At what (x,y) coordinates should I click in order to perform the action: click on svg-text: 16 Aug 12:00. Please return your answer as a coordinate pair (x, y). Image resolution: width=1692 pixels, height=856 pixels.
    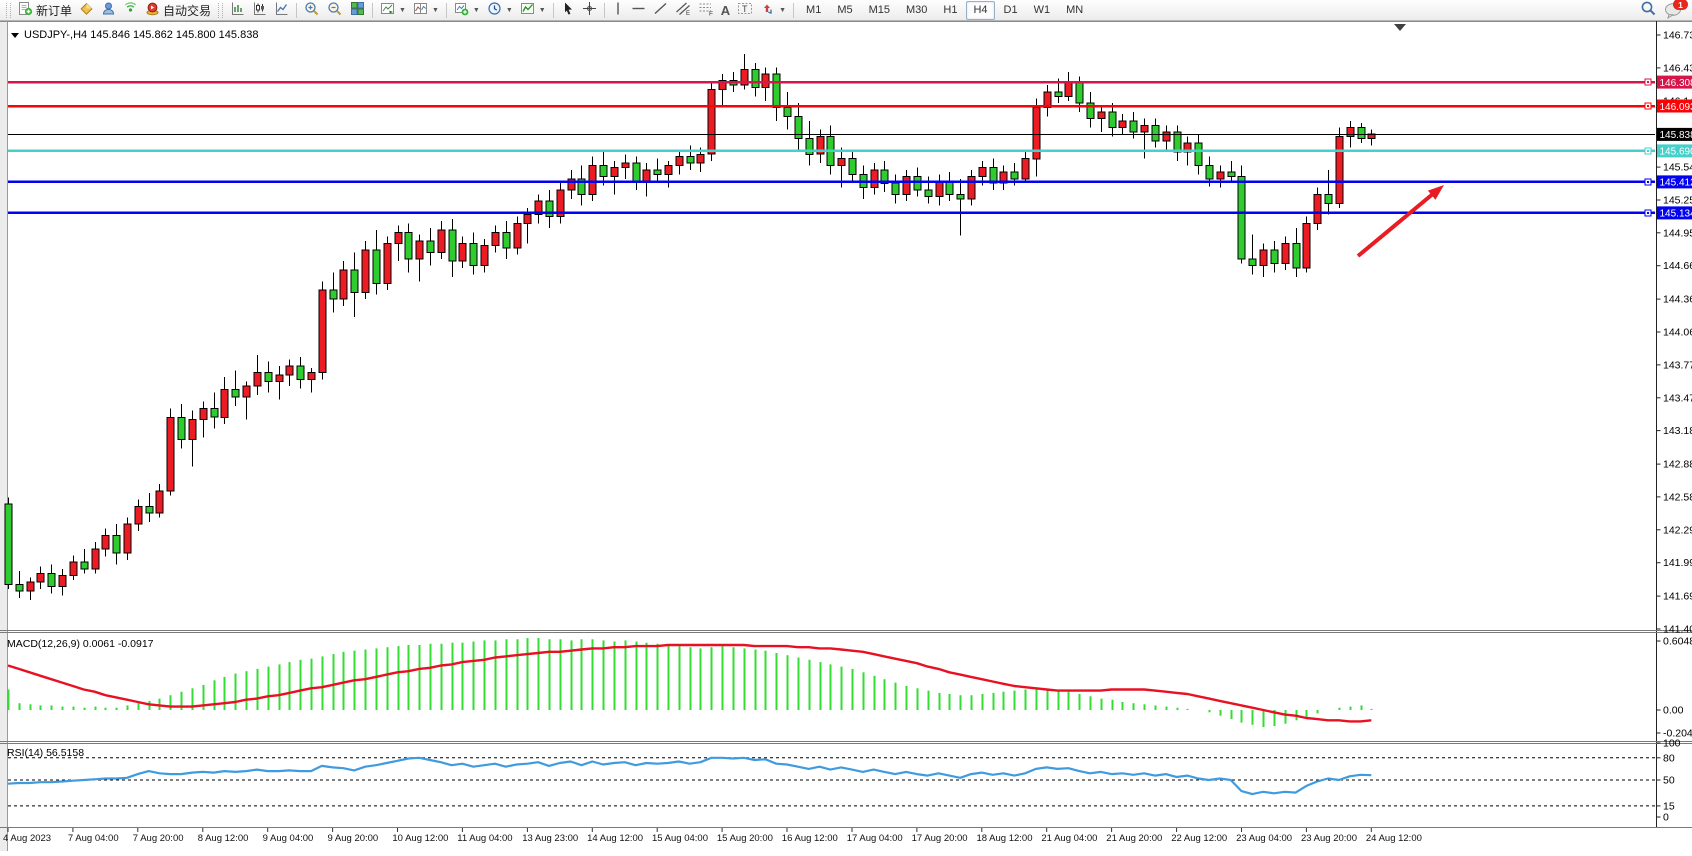
    Looking at the image, I should click on (810, 838).